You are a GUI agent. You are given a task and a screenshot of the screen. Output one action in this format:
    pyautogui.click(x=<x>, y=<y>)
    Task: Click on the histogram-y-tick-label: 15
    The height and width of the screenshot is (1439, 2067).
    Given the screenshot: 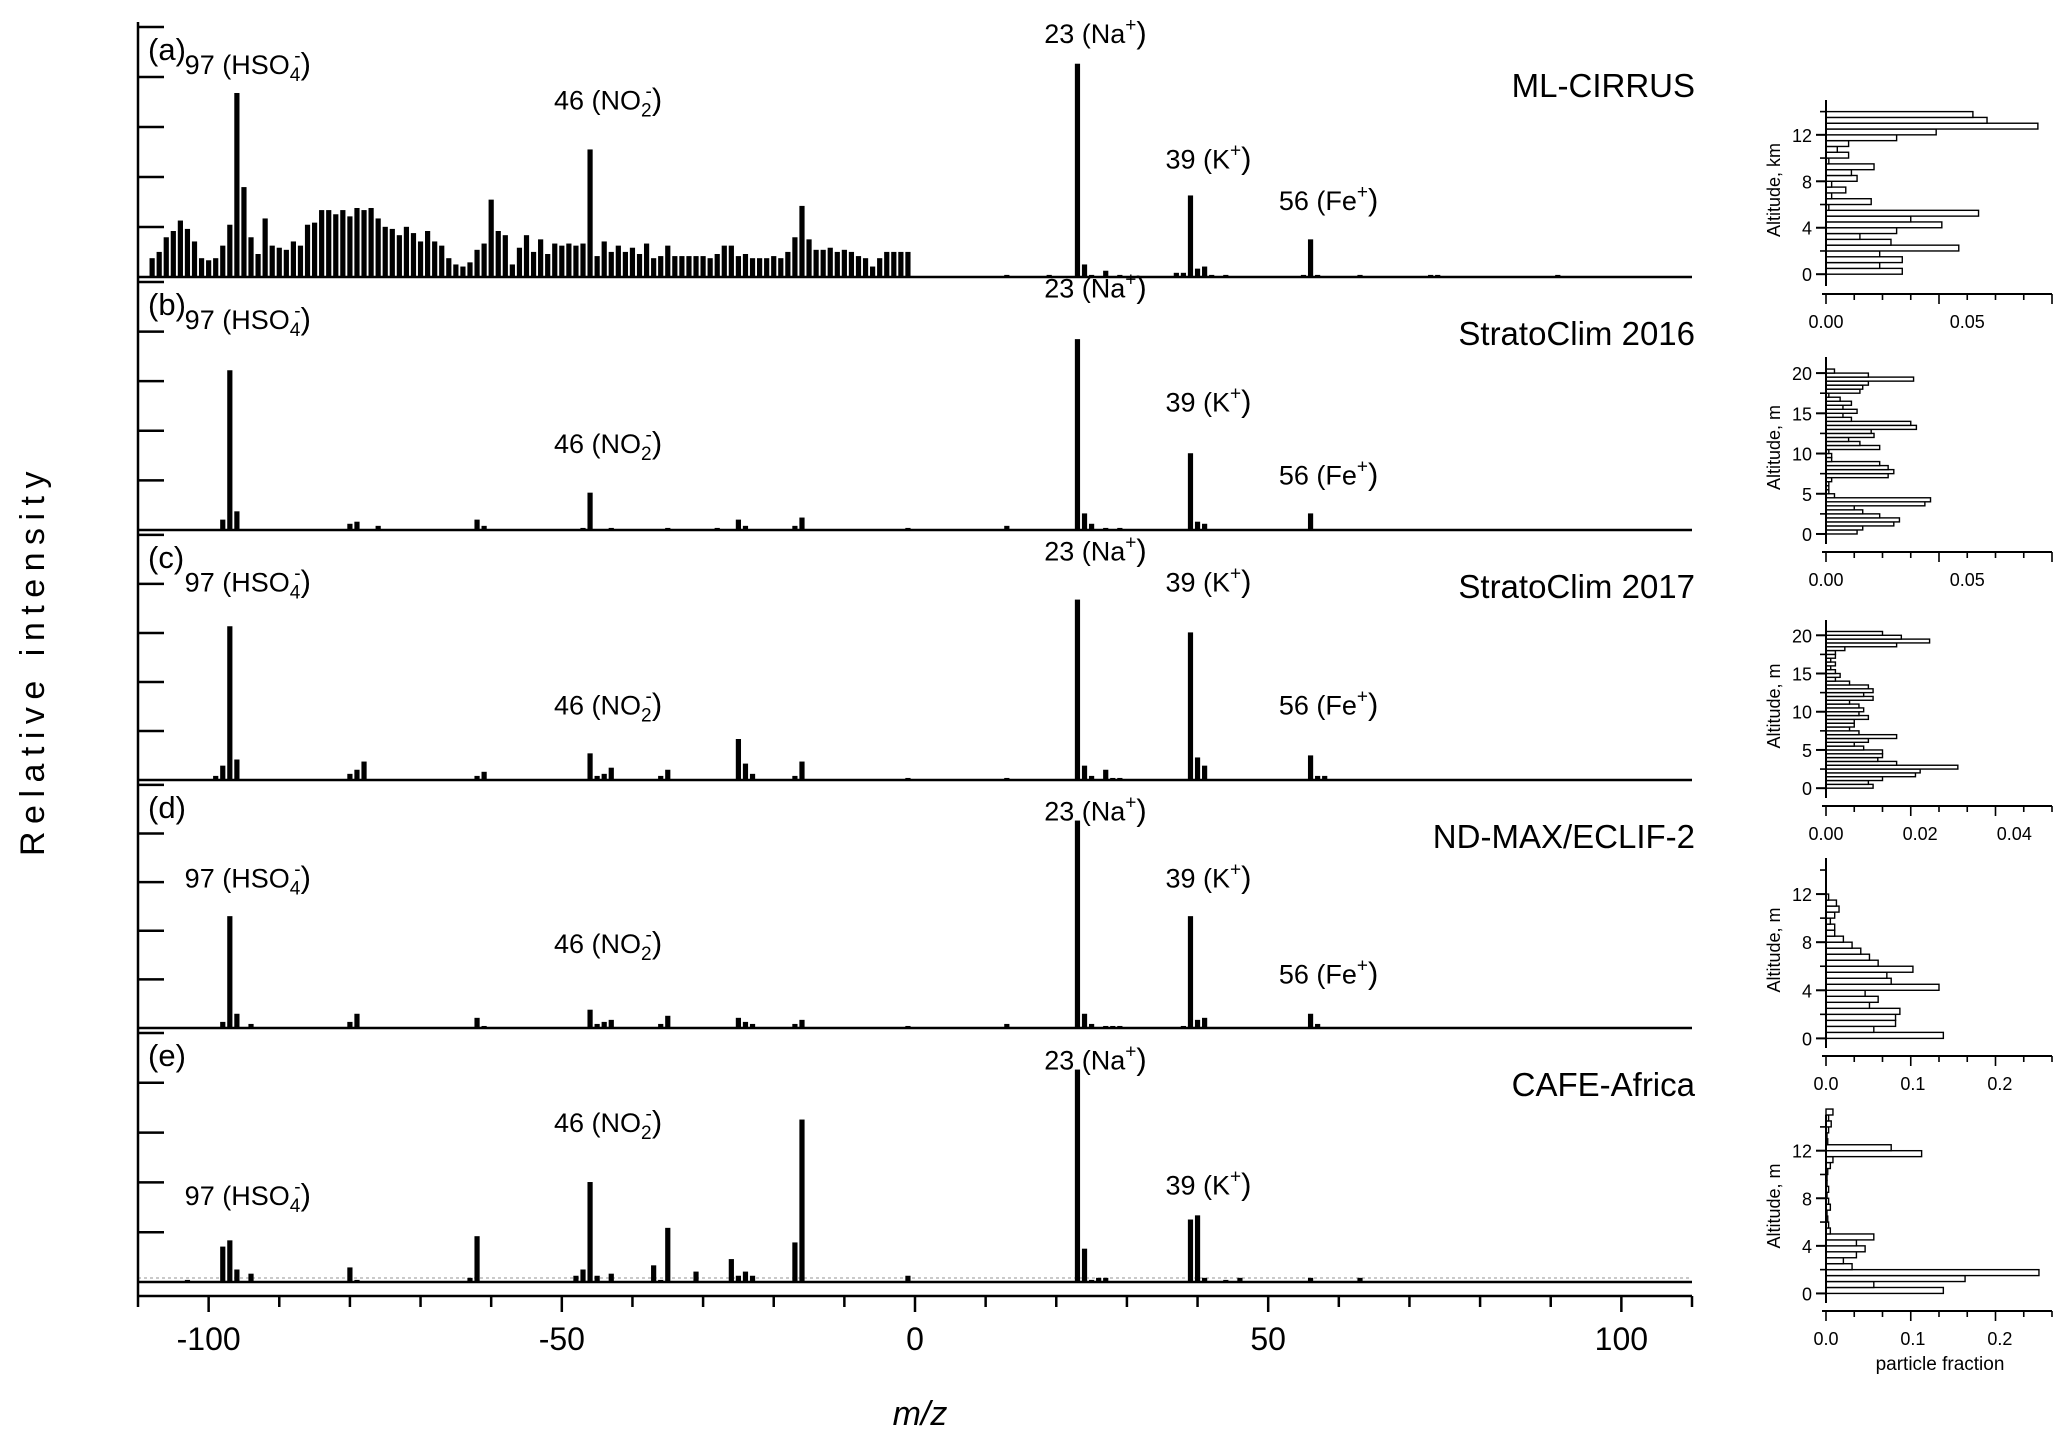 What is the action you would take?
    pyautogui.click(x=1802, y=414)
    